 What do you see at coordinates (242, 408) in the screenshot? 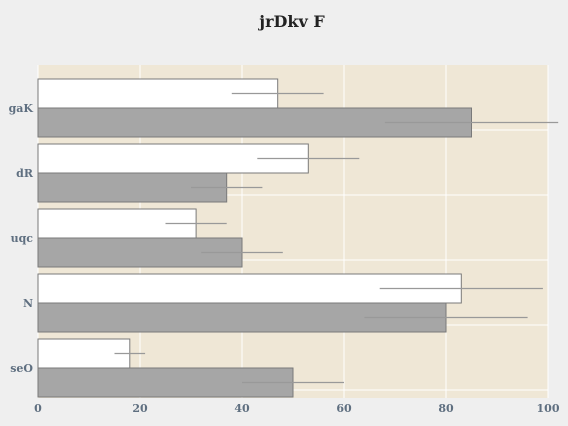
I see `x-tick-label: 40` at bounding box center [242, 408].